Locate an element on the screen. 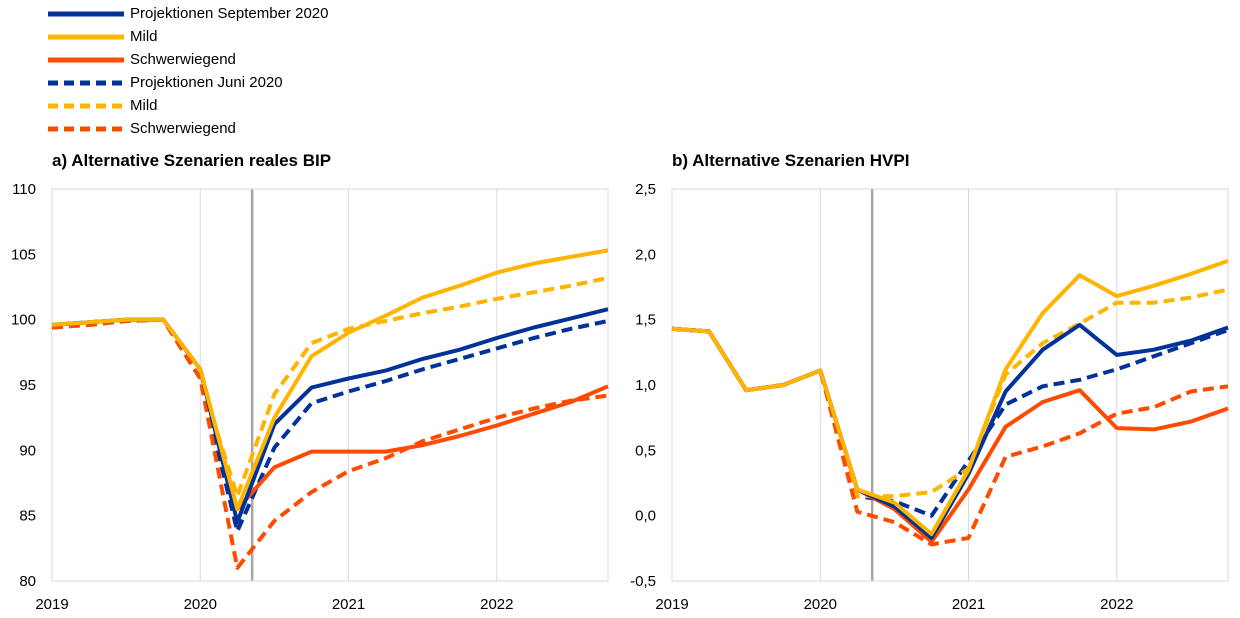  y-tick-label: 100 is located at coordinates (23, 320).